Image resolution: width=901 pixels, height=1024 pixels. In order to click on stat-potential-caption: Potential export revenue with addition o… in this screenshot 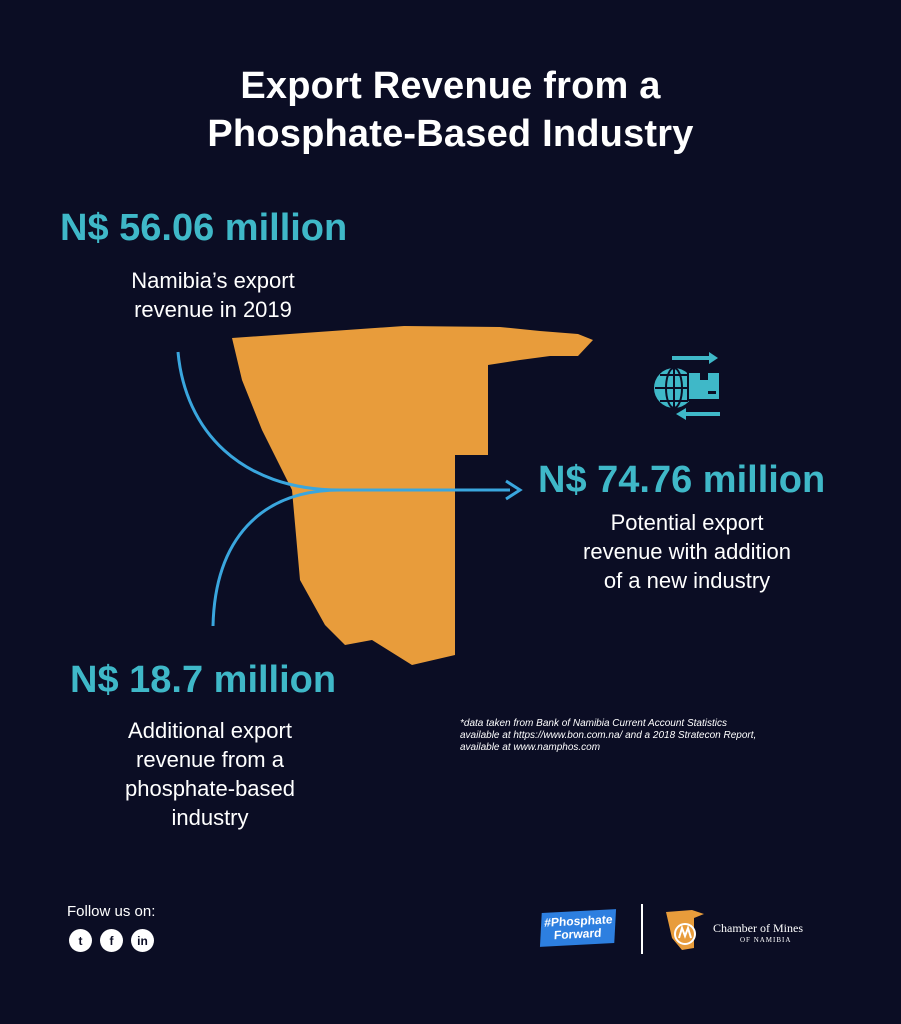, I will do `click(687, 551)`.